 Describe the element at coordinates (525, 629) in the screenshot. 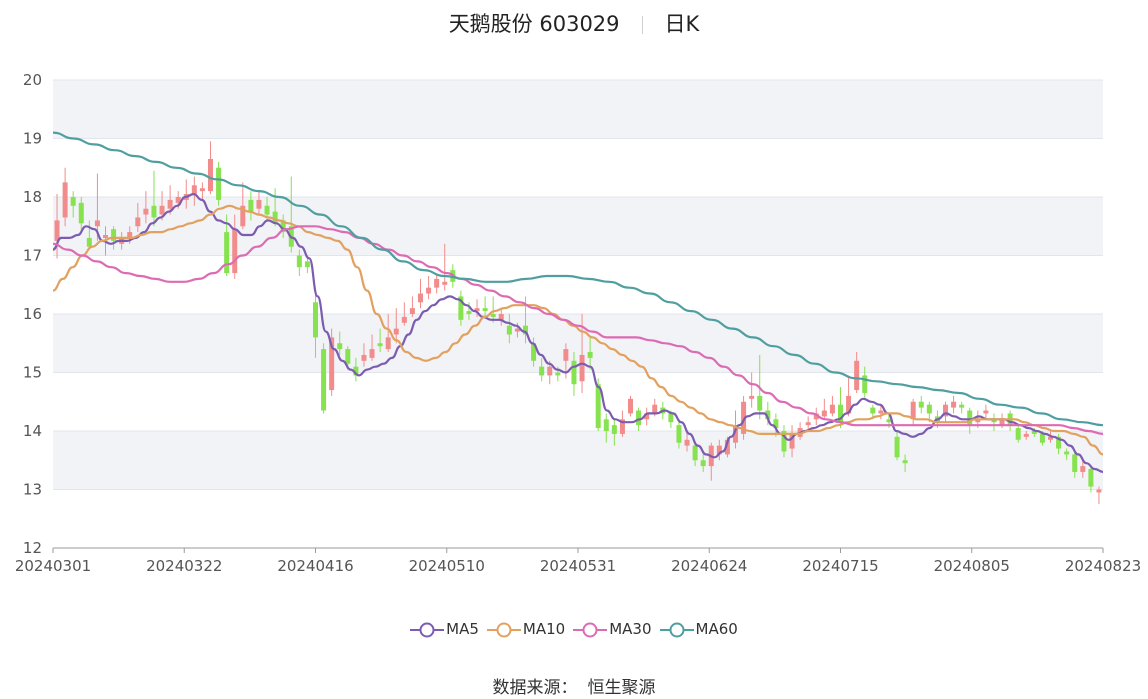

I see `legend-item-ma10: MA10` at that location.